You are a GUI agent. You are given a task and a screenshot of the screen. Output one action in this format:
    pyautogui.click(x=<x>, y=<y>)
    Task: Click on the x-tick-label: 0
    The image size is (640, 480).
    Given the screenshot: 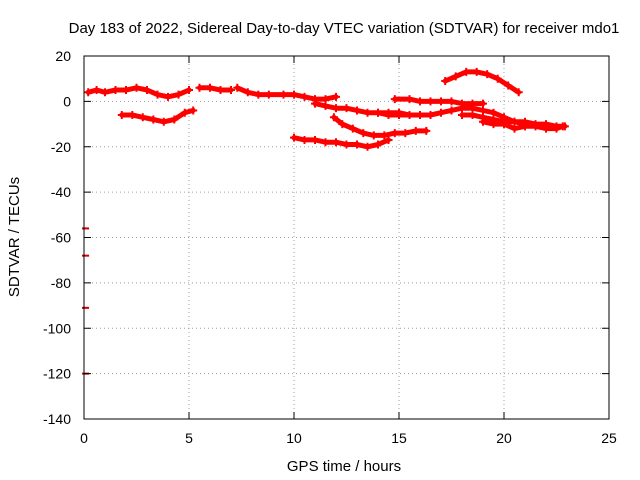 What is the action you would take?
    pyautogui.click(x=84, y=438)
    